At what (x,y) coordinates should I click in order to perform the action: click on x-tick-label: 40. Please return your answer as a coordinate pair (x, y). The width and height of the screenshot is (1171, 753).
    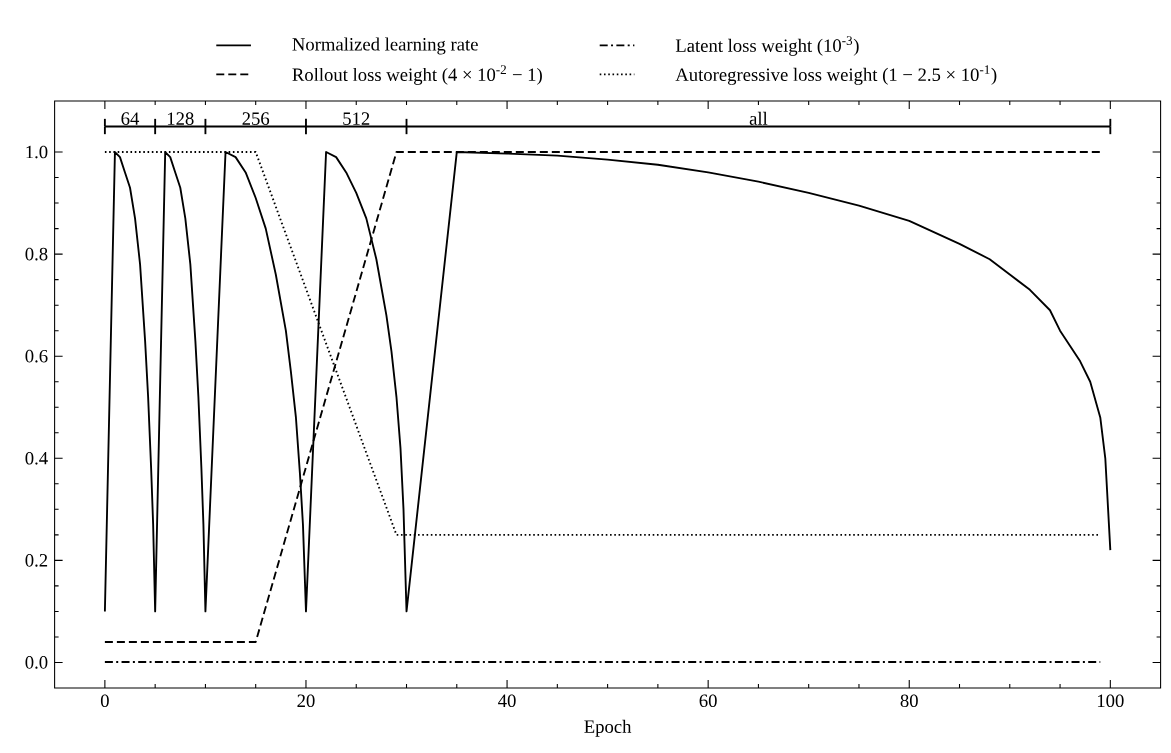
    Looking at the image, I should click on (507, 701).